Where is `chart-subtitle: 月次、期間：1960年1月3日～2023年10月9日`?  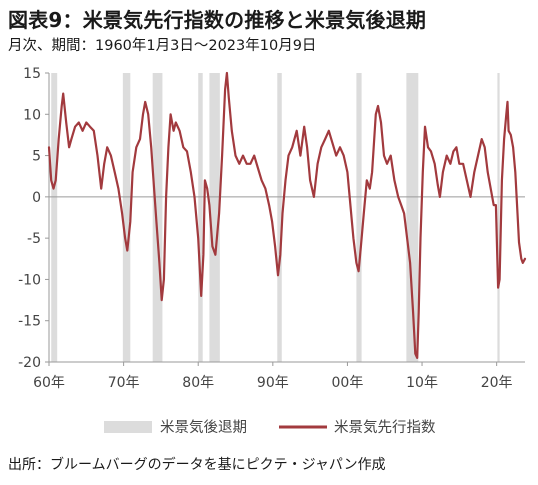 chart-subtitle: 月次、期間：1960年1月3日～2023年10月9日 is located at coordinates (162, 46).